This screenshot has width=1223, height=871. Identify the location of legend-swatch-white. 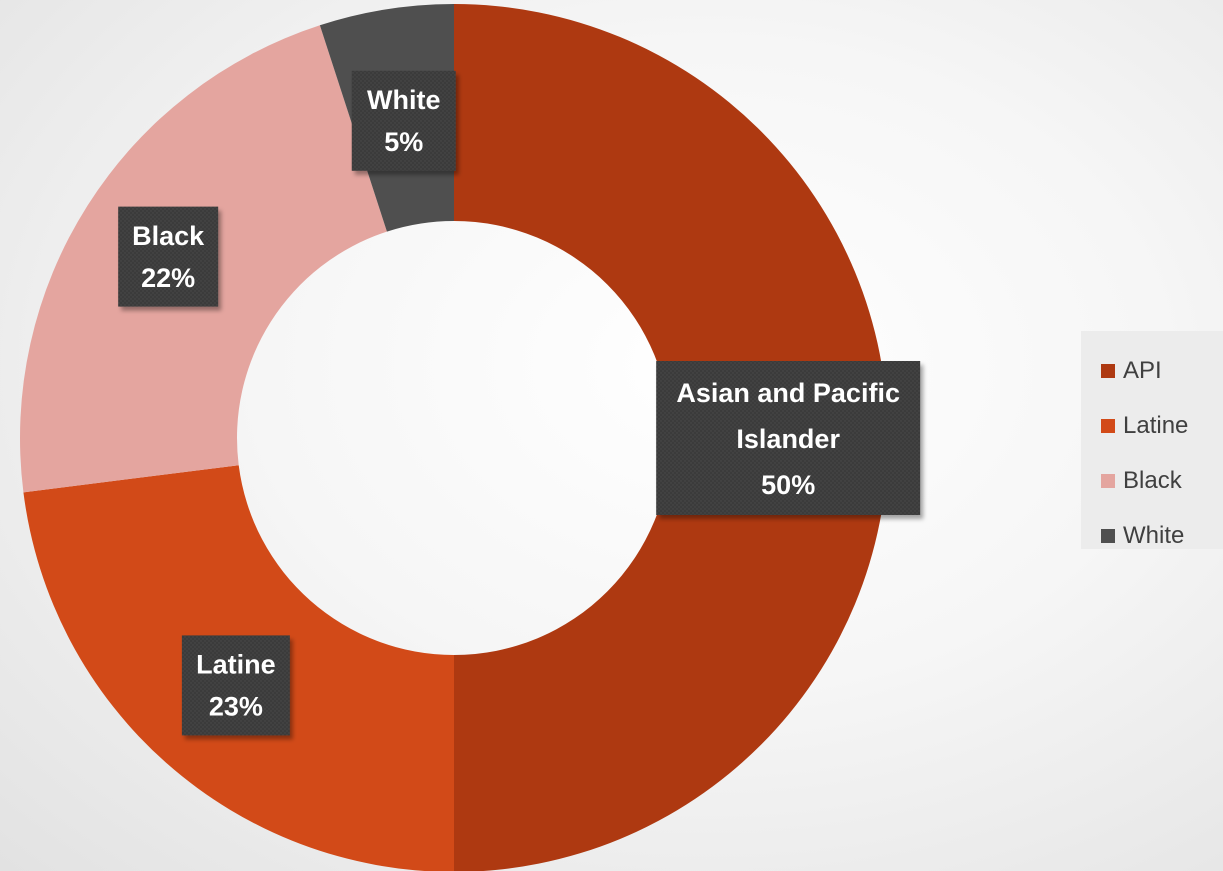
(1108, 535).